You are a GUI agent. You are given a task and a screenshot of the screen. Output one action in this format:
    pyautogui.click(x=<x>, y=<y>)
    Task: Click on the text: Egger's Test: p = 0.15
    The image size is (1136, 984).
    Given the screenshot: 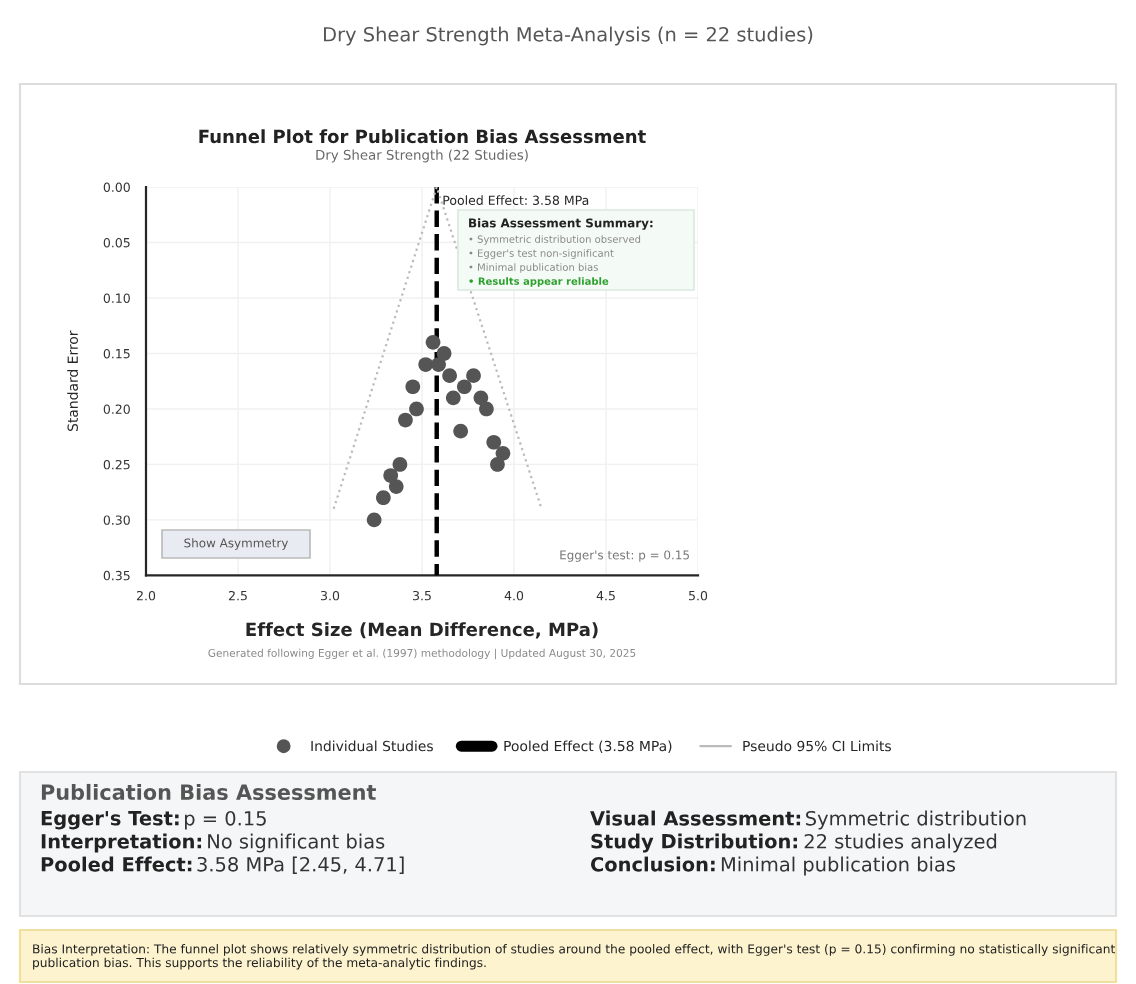 What is the action you would take?
    pyautogui.click(x=153, y=820)
    